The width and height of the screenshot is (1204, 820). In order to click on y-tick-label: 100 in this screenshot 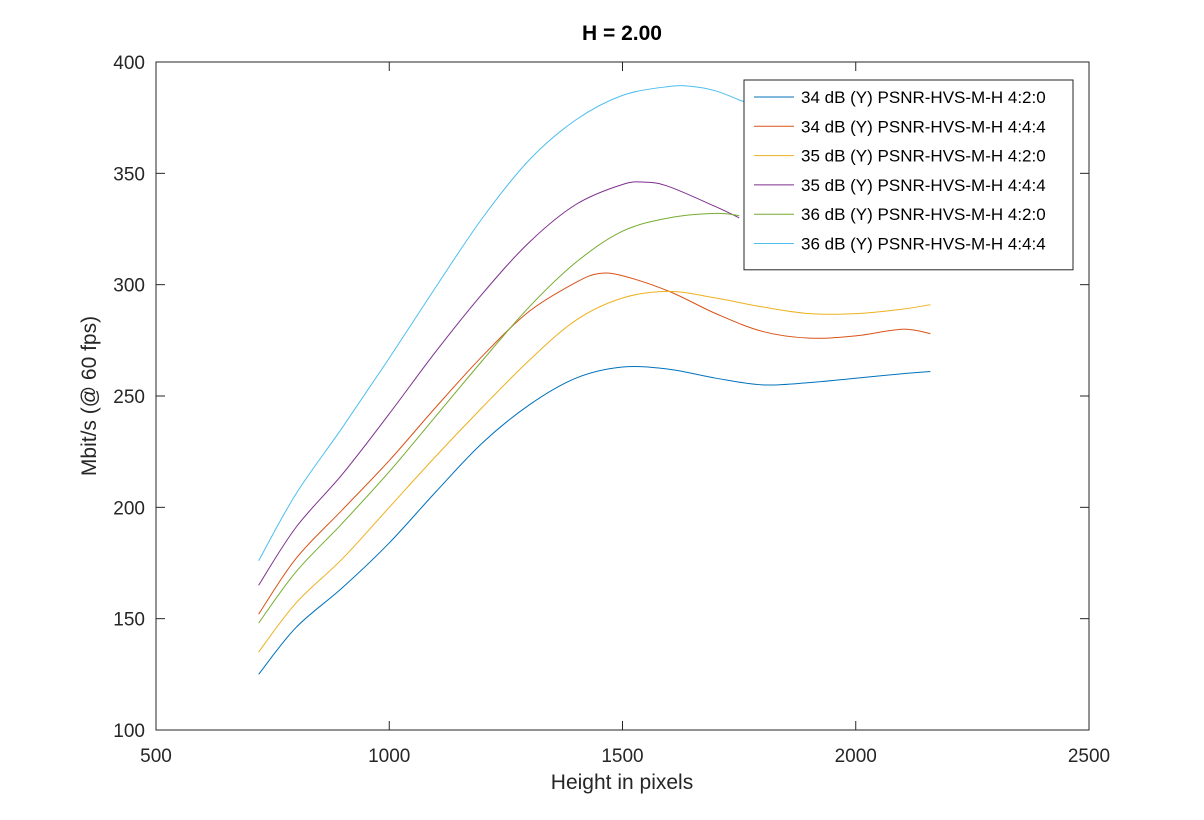, I will do `click(129, 731)`.